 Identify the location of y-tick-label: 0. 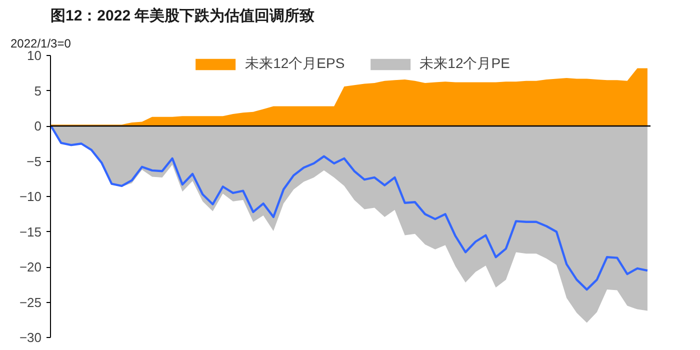
(38, 126).